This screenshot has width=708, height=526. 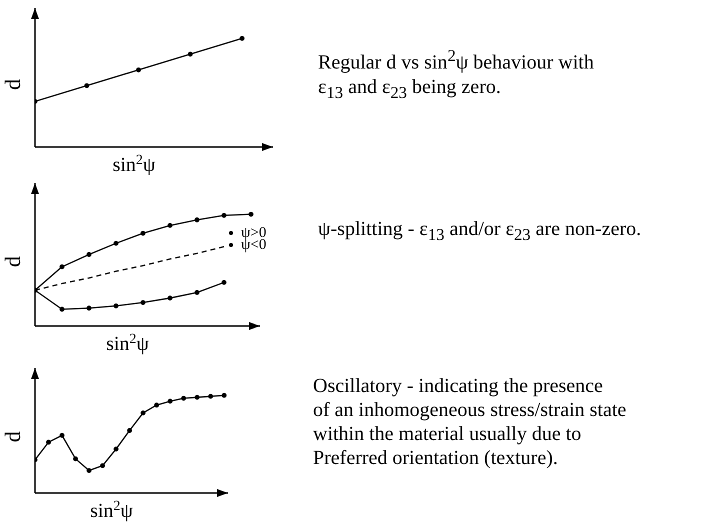 I want to click on text: Oscillatory - indicating the presence of an inhomogeneous stress/strain state within the material usually due to Preferred orientation (texture)., so click(x=469, y=422).